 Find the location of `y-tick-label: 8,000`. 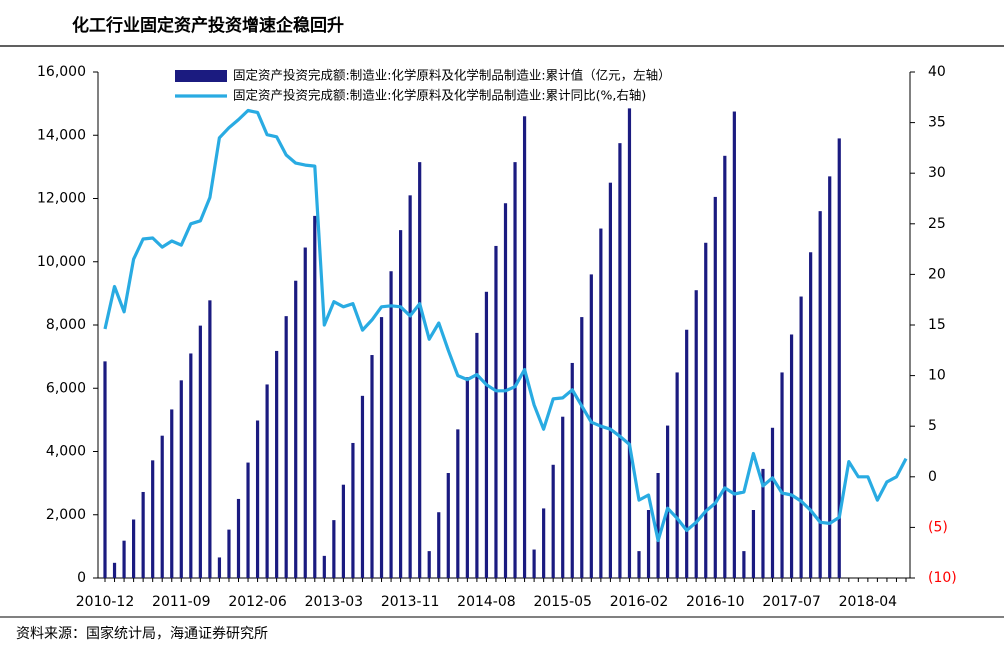

y-tick-label: 8,000 is located at coordinates (66, 325).